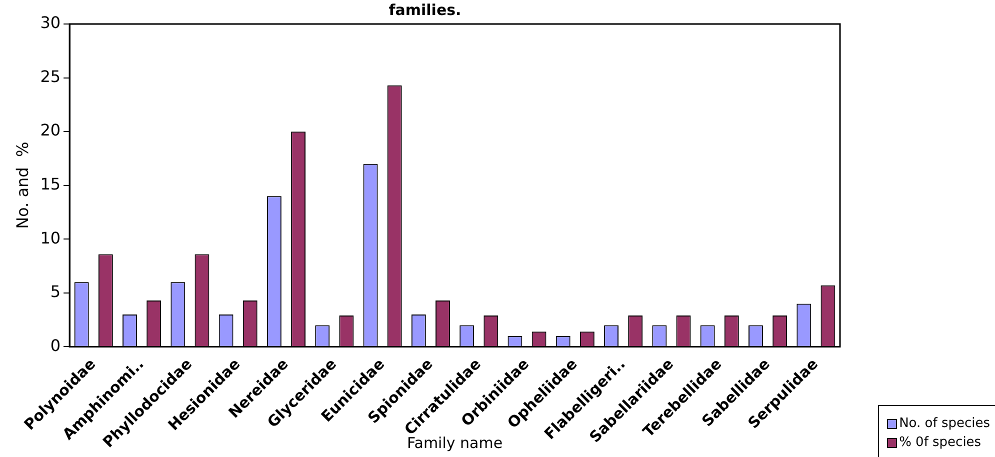  I want to click on y-tick-label: 15, so click(50, 184).